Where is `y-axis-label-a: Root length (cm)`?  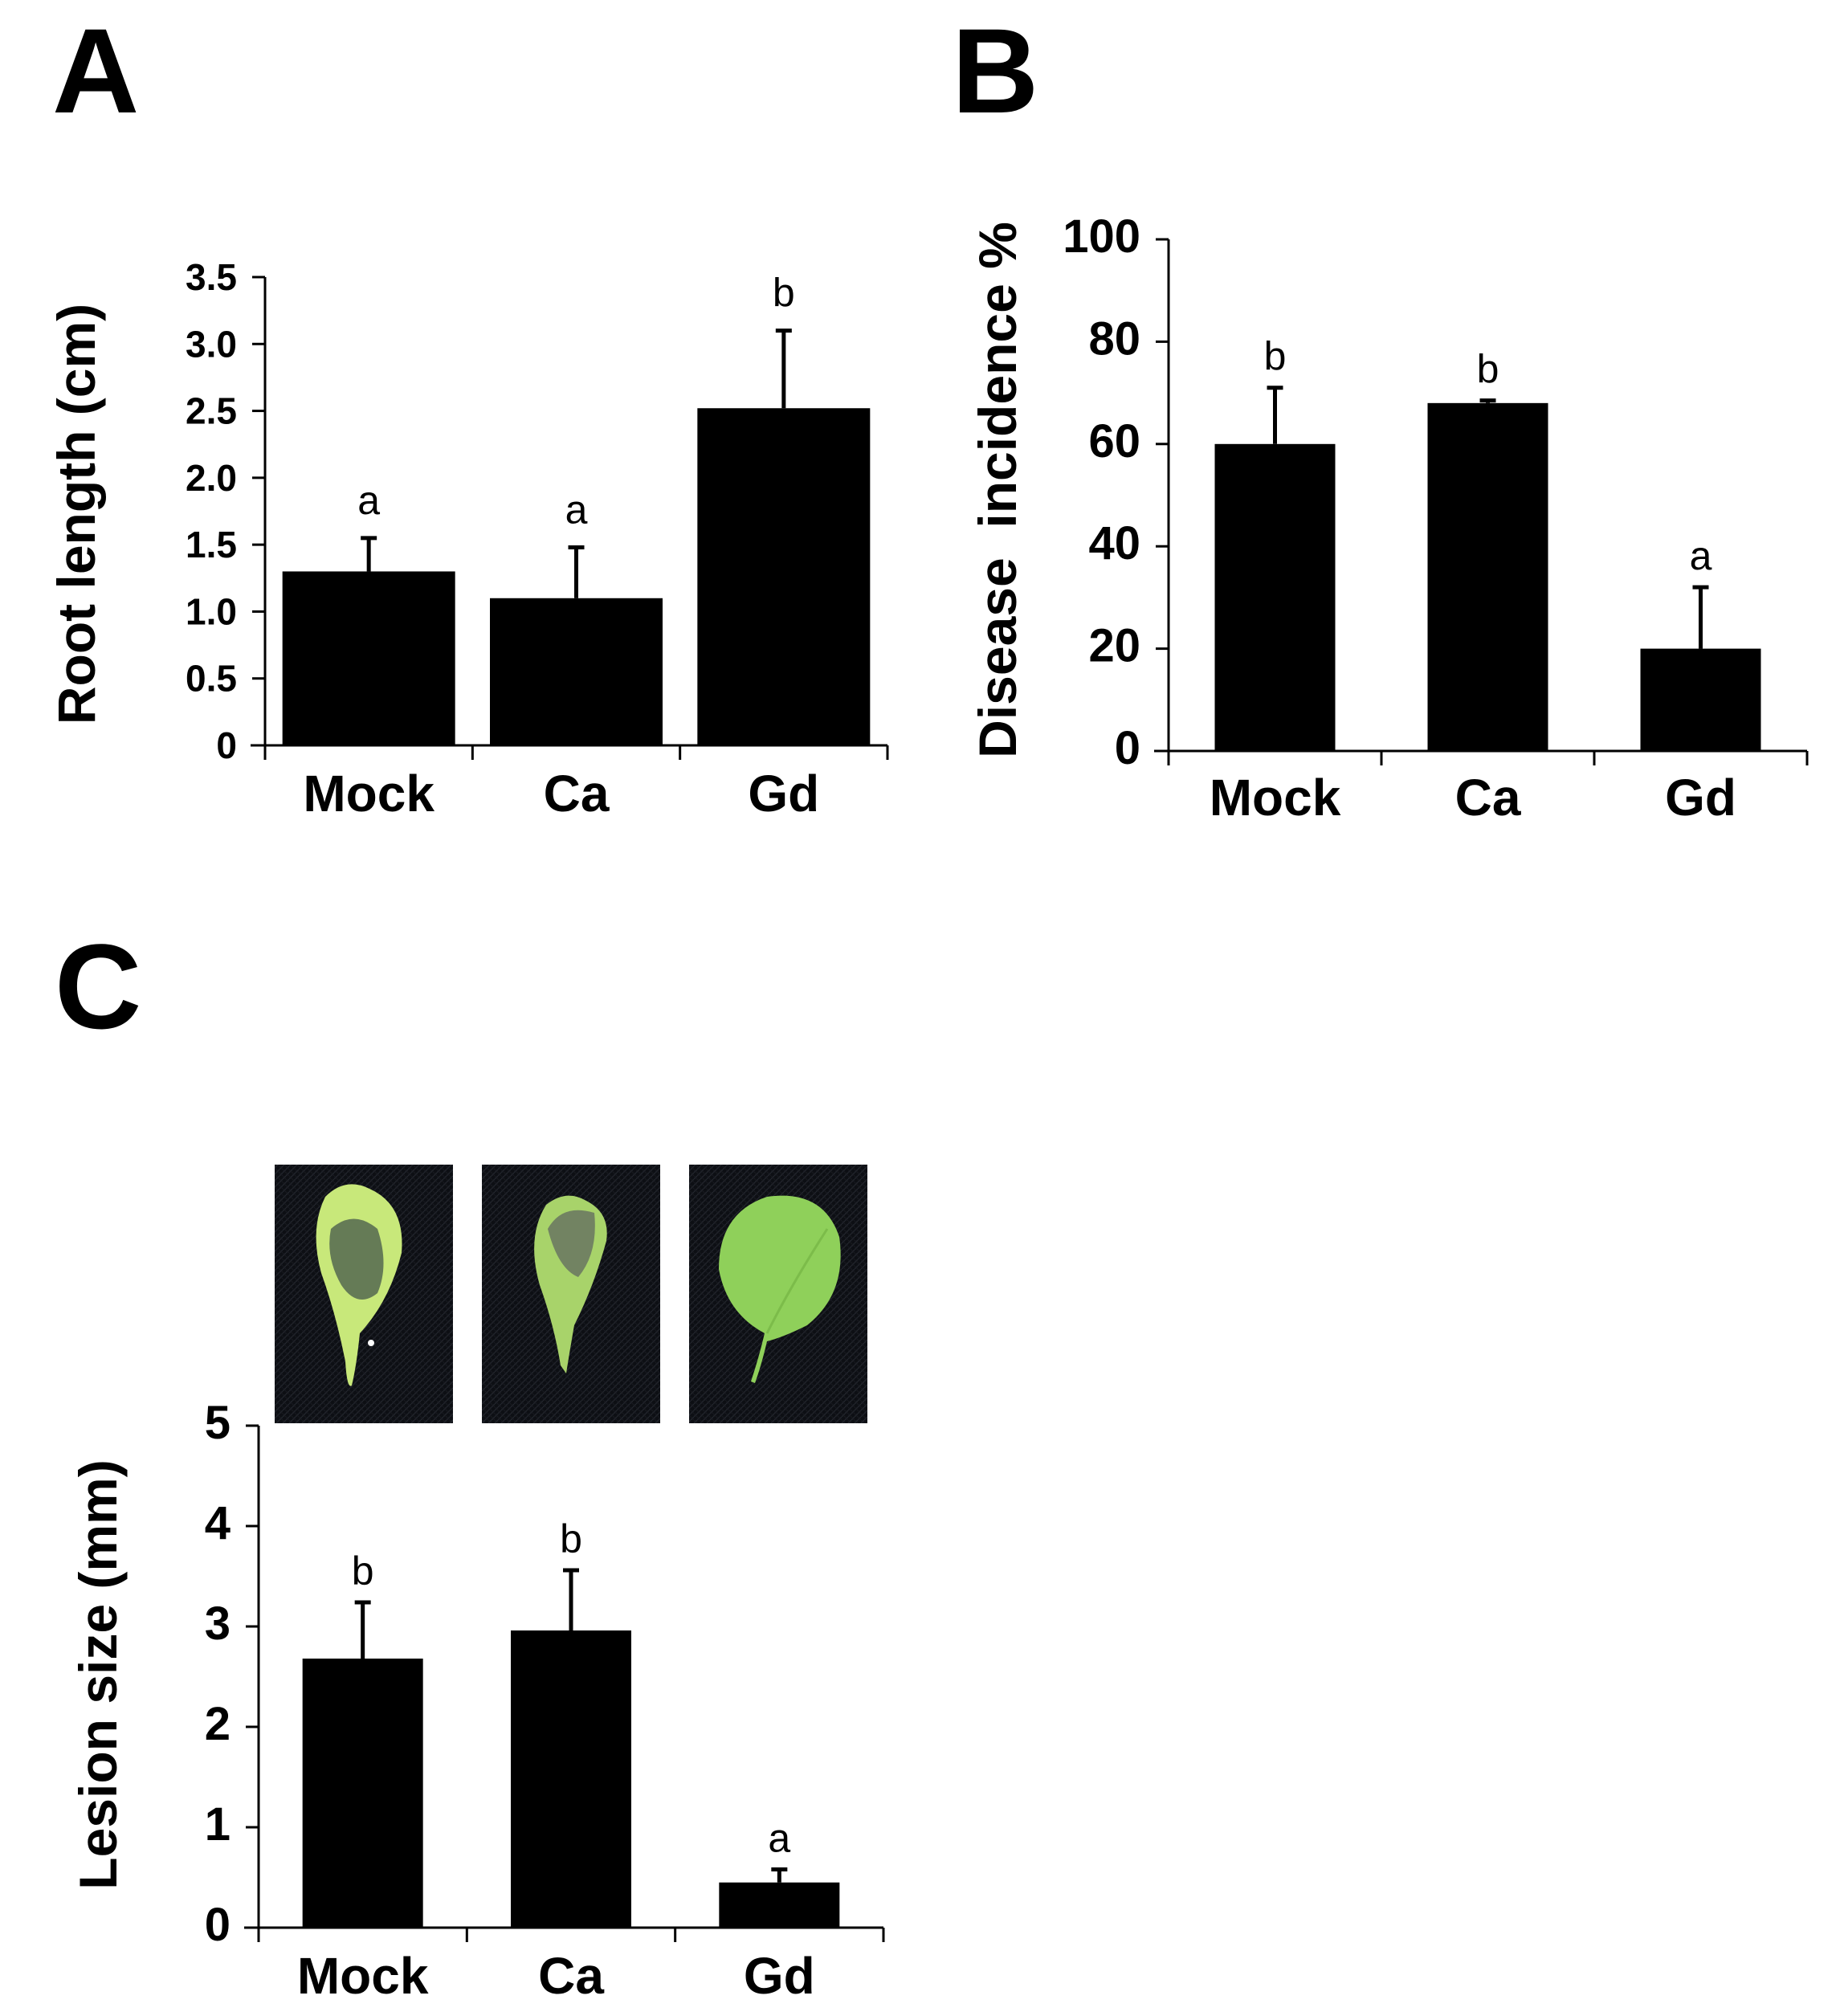
y-axis-label-a: Root length (cm) is located at coordinates (76, 514).